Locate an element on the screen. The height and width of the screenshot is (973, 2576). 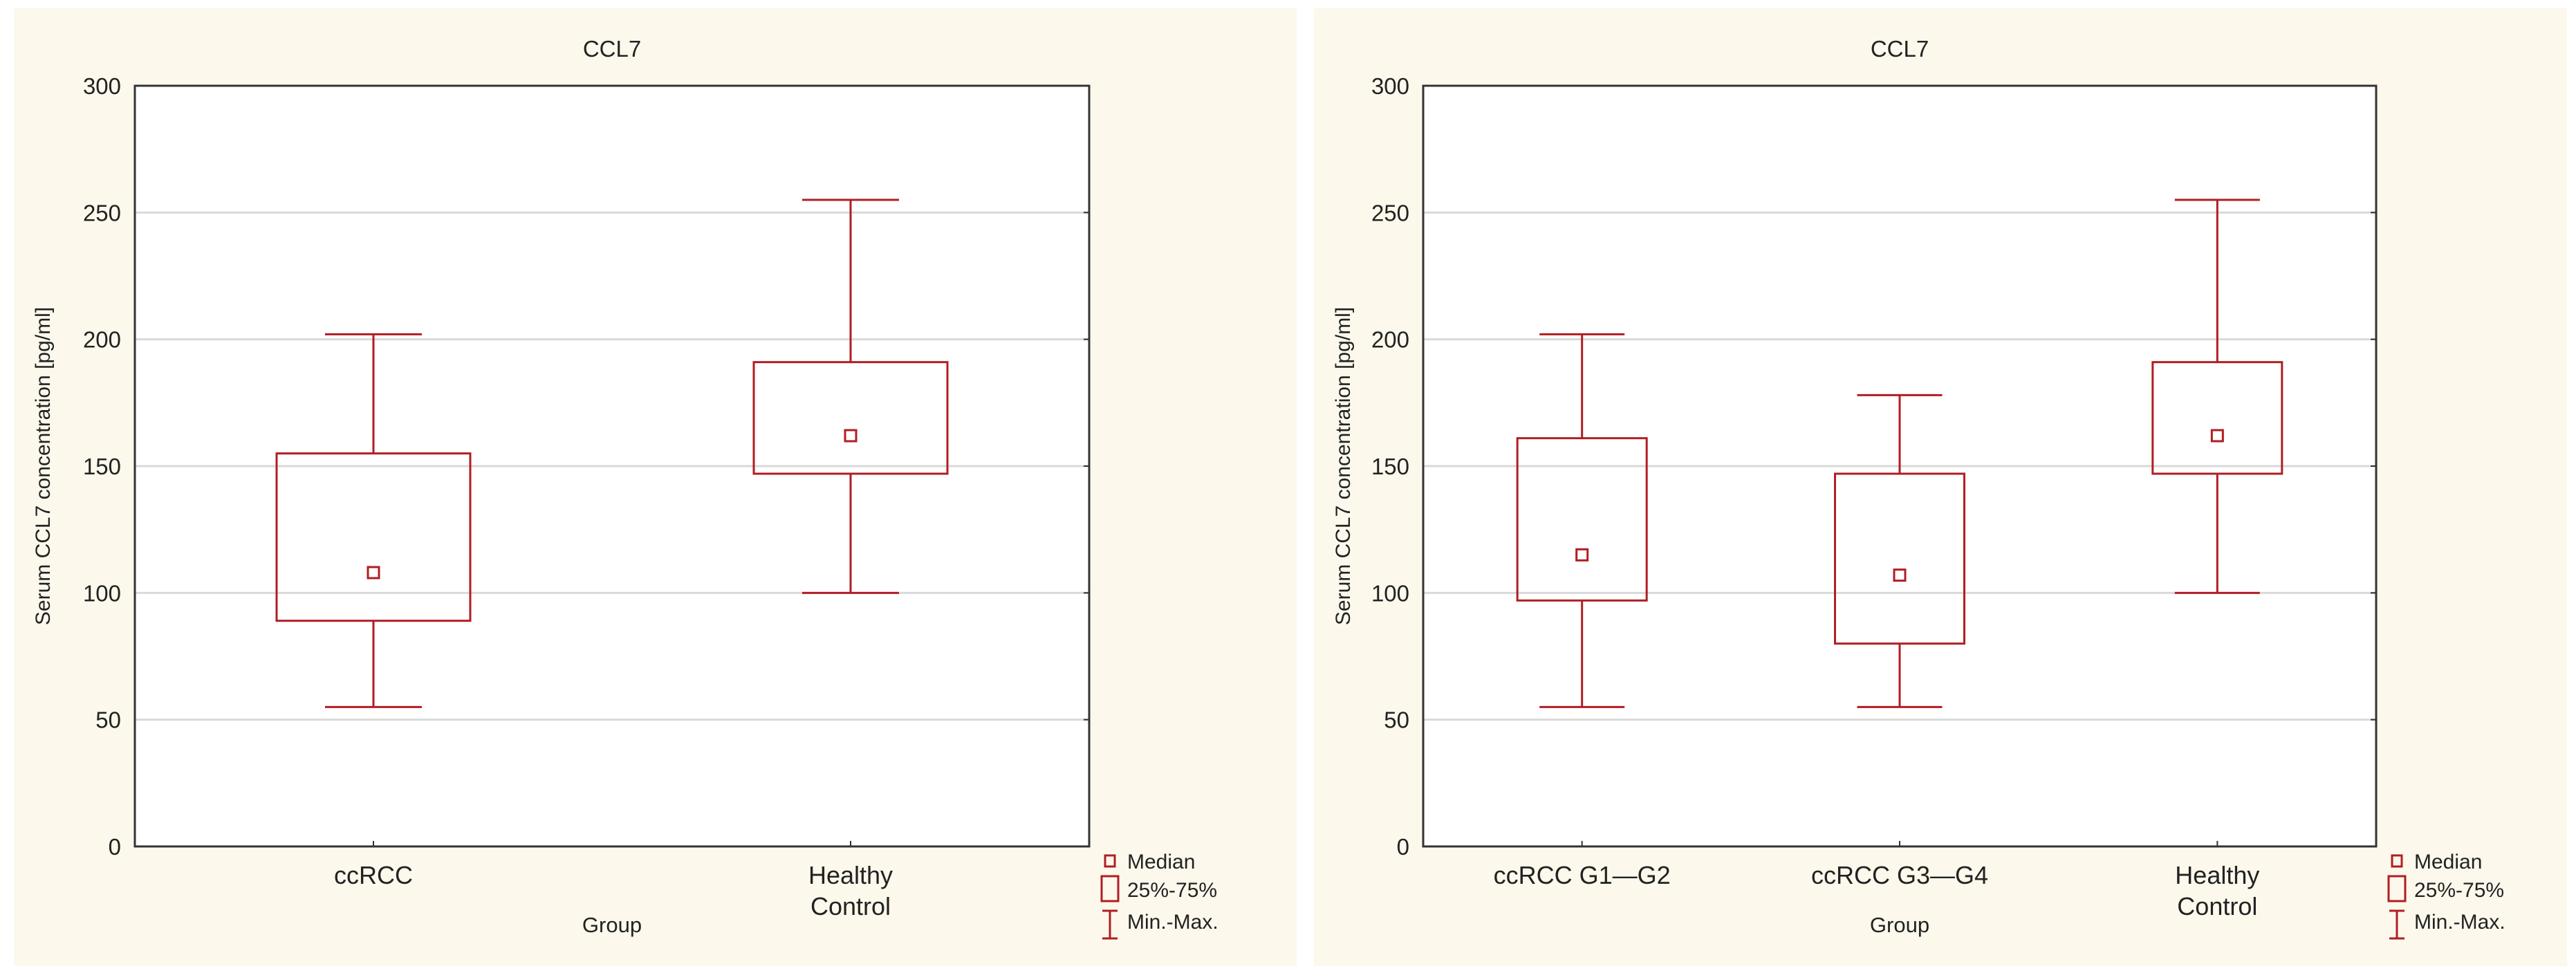
x-tick-label: ccRCC G1—G2 is located at coordinates (1582, 875).